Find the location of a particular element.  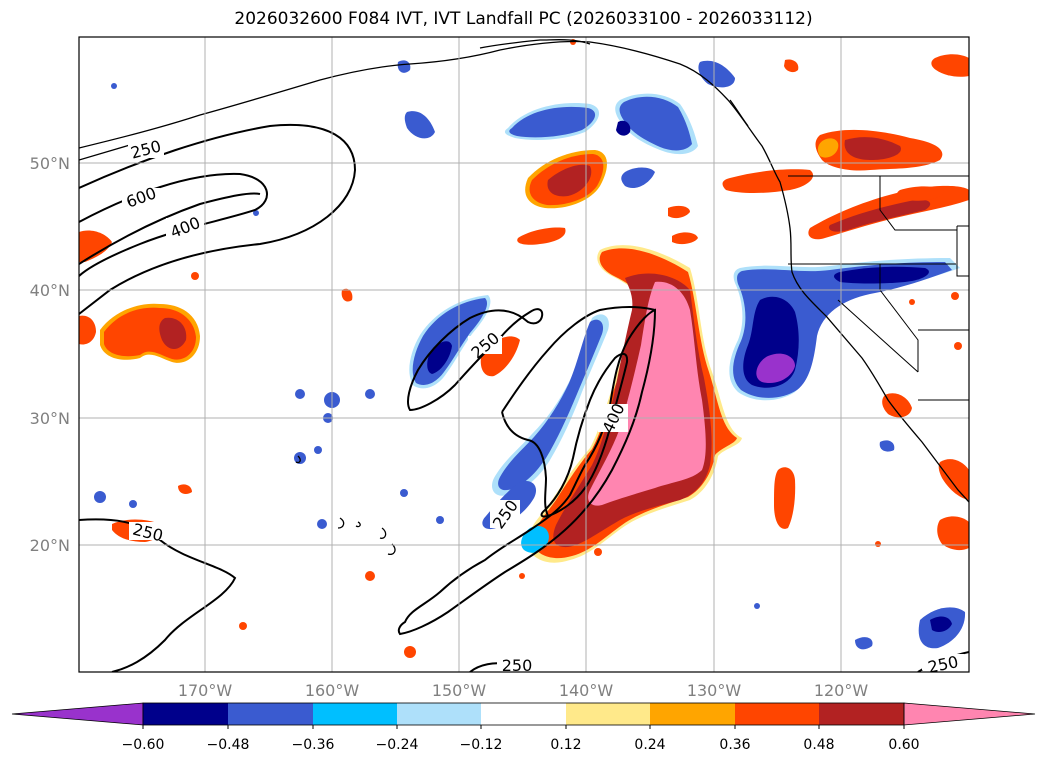

colorbar-over-extension is located at coordinates (969, 714).